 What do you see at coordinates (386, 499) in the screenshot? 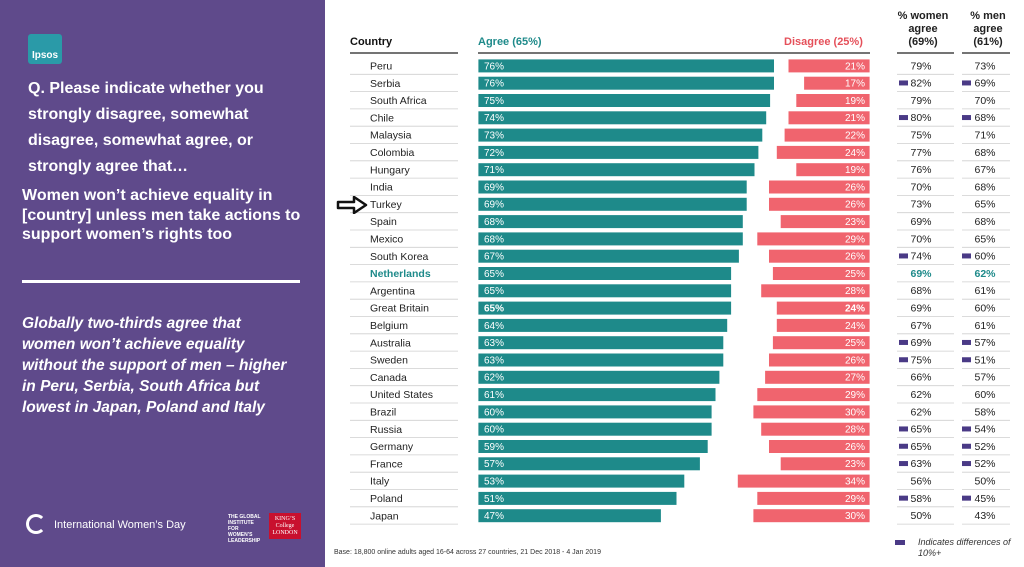
I see `country-label: Poland` at bounding box center [386, 499].